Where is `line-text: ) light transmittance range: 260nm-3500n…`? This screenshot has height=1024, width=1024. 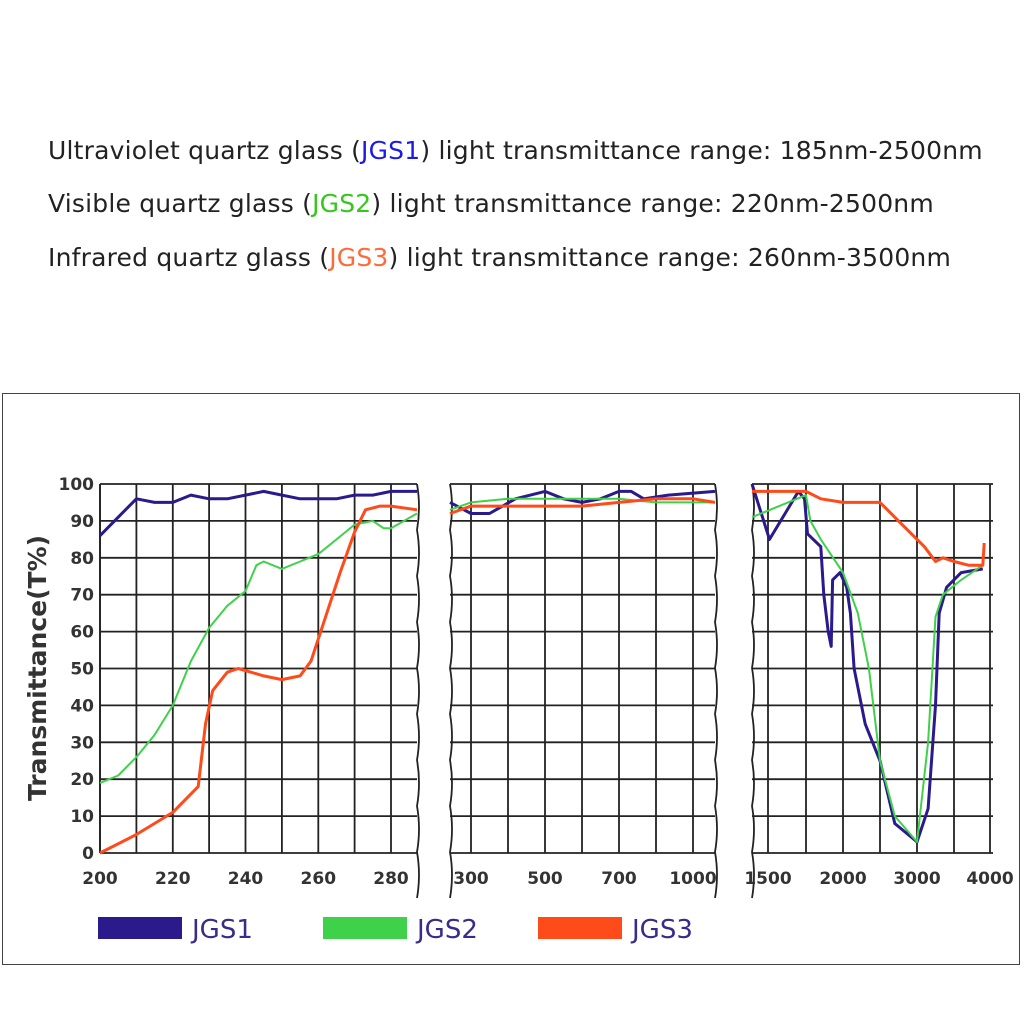
line-text: ) light transmittance range: 260nm-3500n… is located at coordinates (670, 257).